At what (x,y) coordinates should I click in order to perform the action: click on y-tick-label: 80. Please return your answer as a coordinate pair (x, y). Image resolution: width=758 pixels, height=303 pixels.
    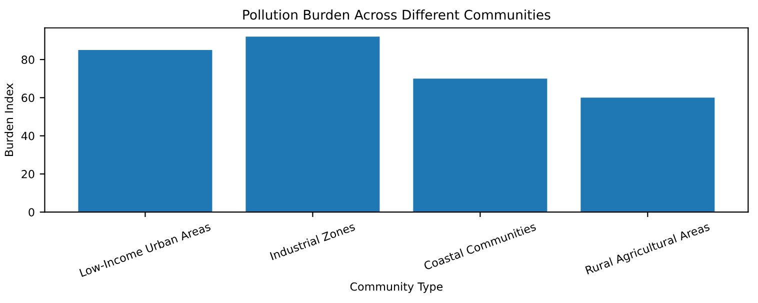
    Looking at the image, I should click on (28, 60).